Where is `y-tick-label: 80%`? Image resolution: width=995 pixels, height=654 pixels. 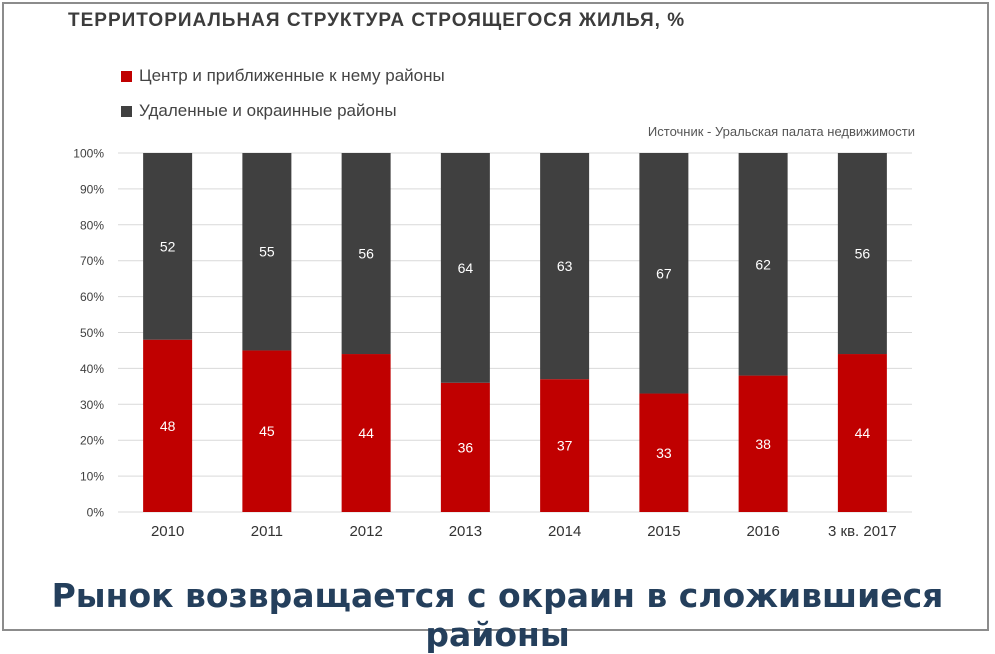 y-tick-label: 80% is located at coordinates (92, 225).